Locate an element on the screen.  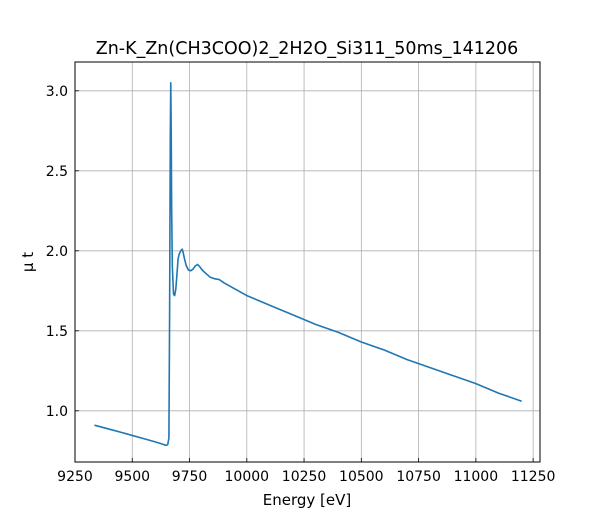
y-axis-label: μ t is located at coordinates (28, 262).